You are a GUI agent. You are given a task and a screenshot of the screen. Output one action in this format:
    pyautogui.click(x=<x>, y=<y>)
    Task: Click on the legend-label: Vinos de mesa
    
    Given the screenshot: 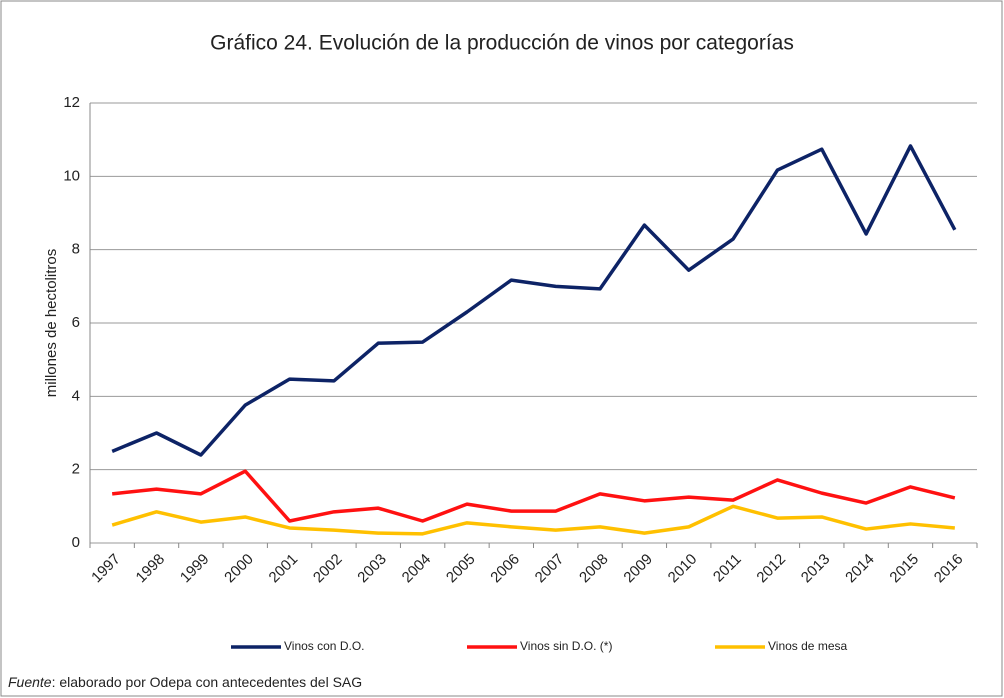 What is the action you would take?
    pyautogui.click(x=807, y=646)
    